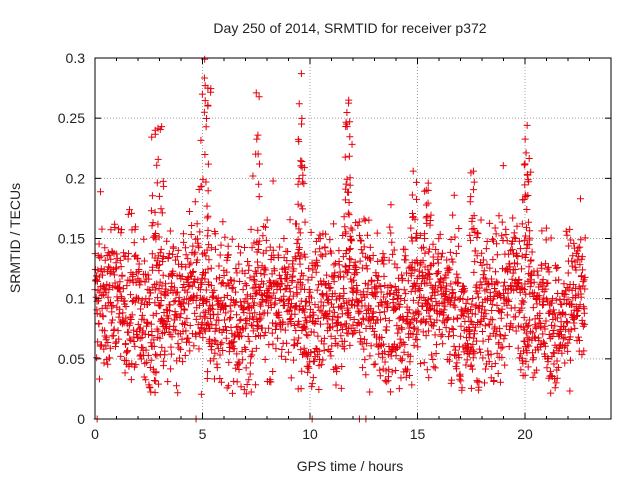  I want to click on y-axis-label: SRMTID / TECUs, so click(15, 238).